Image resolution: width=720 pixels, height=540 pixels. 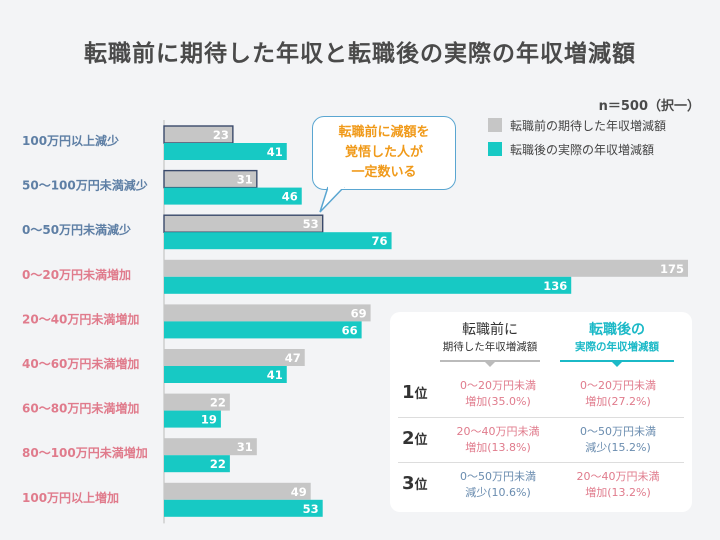 What do you see at coordinates (618, 439) in the screenshot?
I see `rank-2-after: 0～50万円未満 減少(15.2%)` at bounding box center [618, 439].